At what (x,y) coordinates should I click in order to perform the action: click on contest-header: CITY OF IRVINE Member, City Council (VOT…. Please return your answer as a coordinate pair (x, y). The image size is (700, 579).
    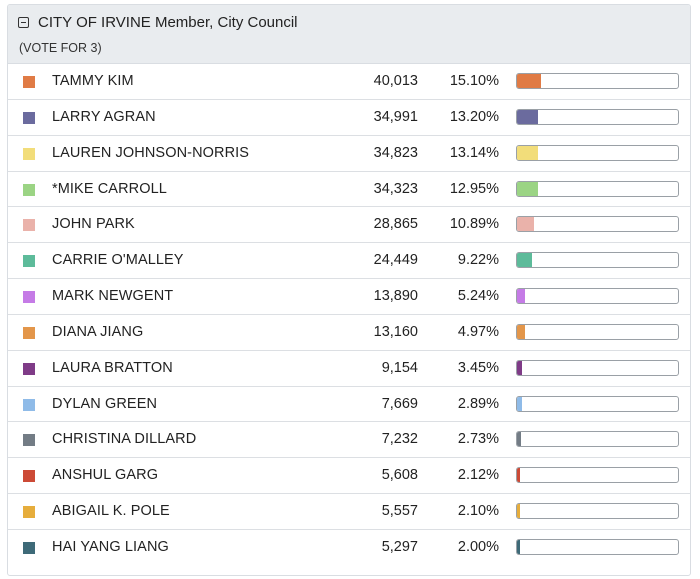
    Looking at the image, I should click on (349, 34).